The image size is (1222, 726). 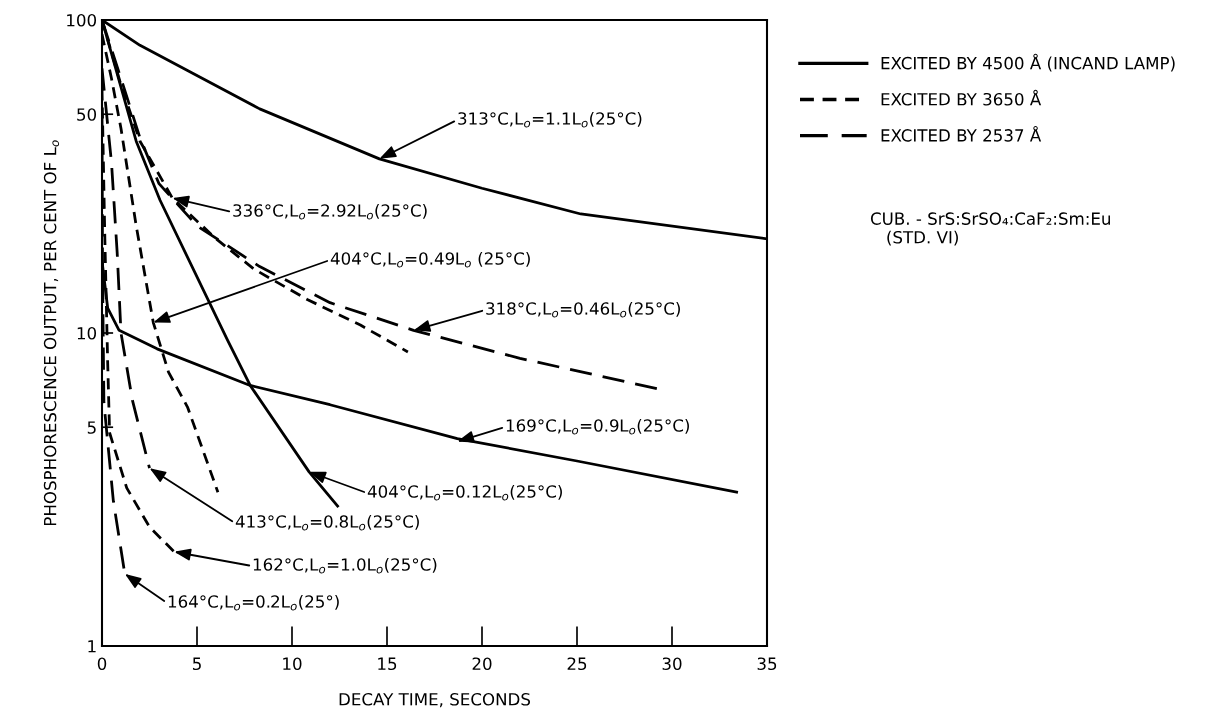 I want to click on annotation: 404°C,L$_{o}$=0.49L$_{o}$ (25°C), so click(x=430, y=259).